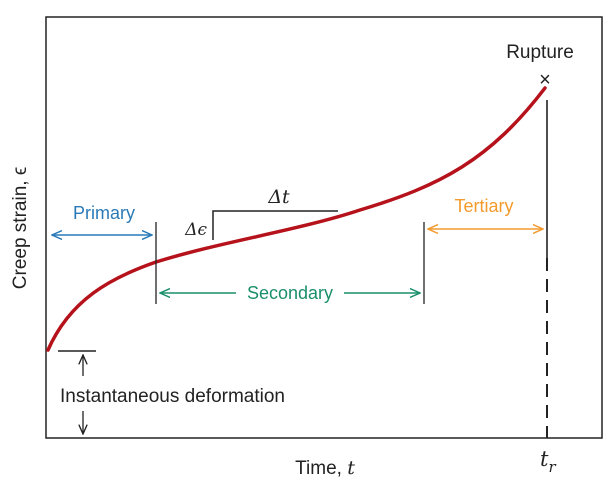  What do you see at coordinates (545, 80) in the screenshot?
I see `rupture-marker: ×` at bounding box center [545, 80].